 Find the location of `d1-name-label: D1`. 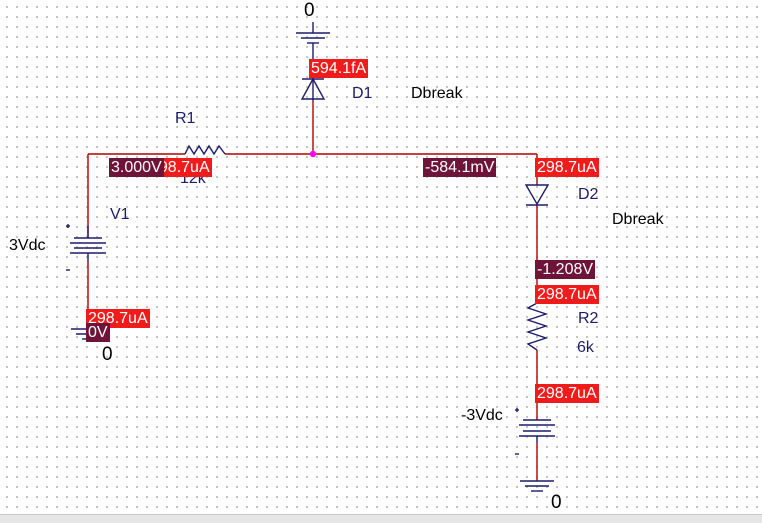

d1-name-label: D1 is located at coordinates (362, 93).